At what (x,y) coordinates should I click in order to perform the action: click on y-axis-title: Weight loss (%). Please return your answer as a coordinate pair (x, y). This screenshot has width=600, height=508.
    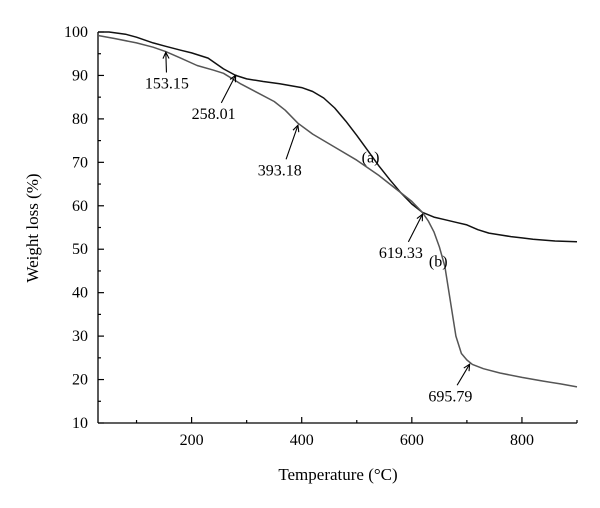
    Looking at the image, I should click on (32, 227).